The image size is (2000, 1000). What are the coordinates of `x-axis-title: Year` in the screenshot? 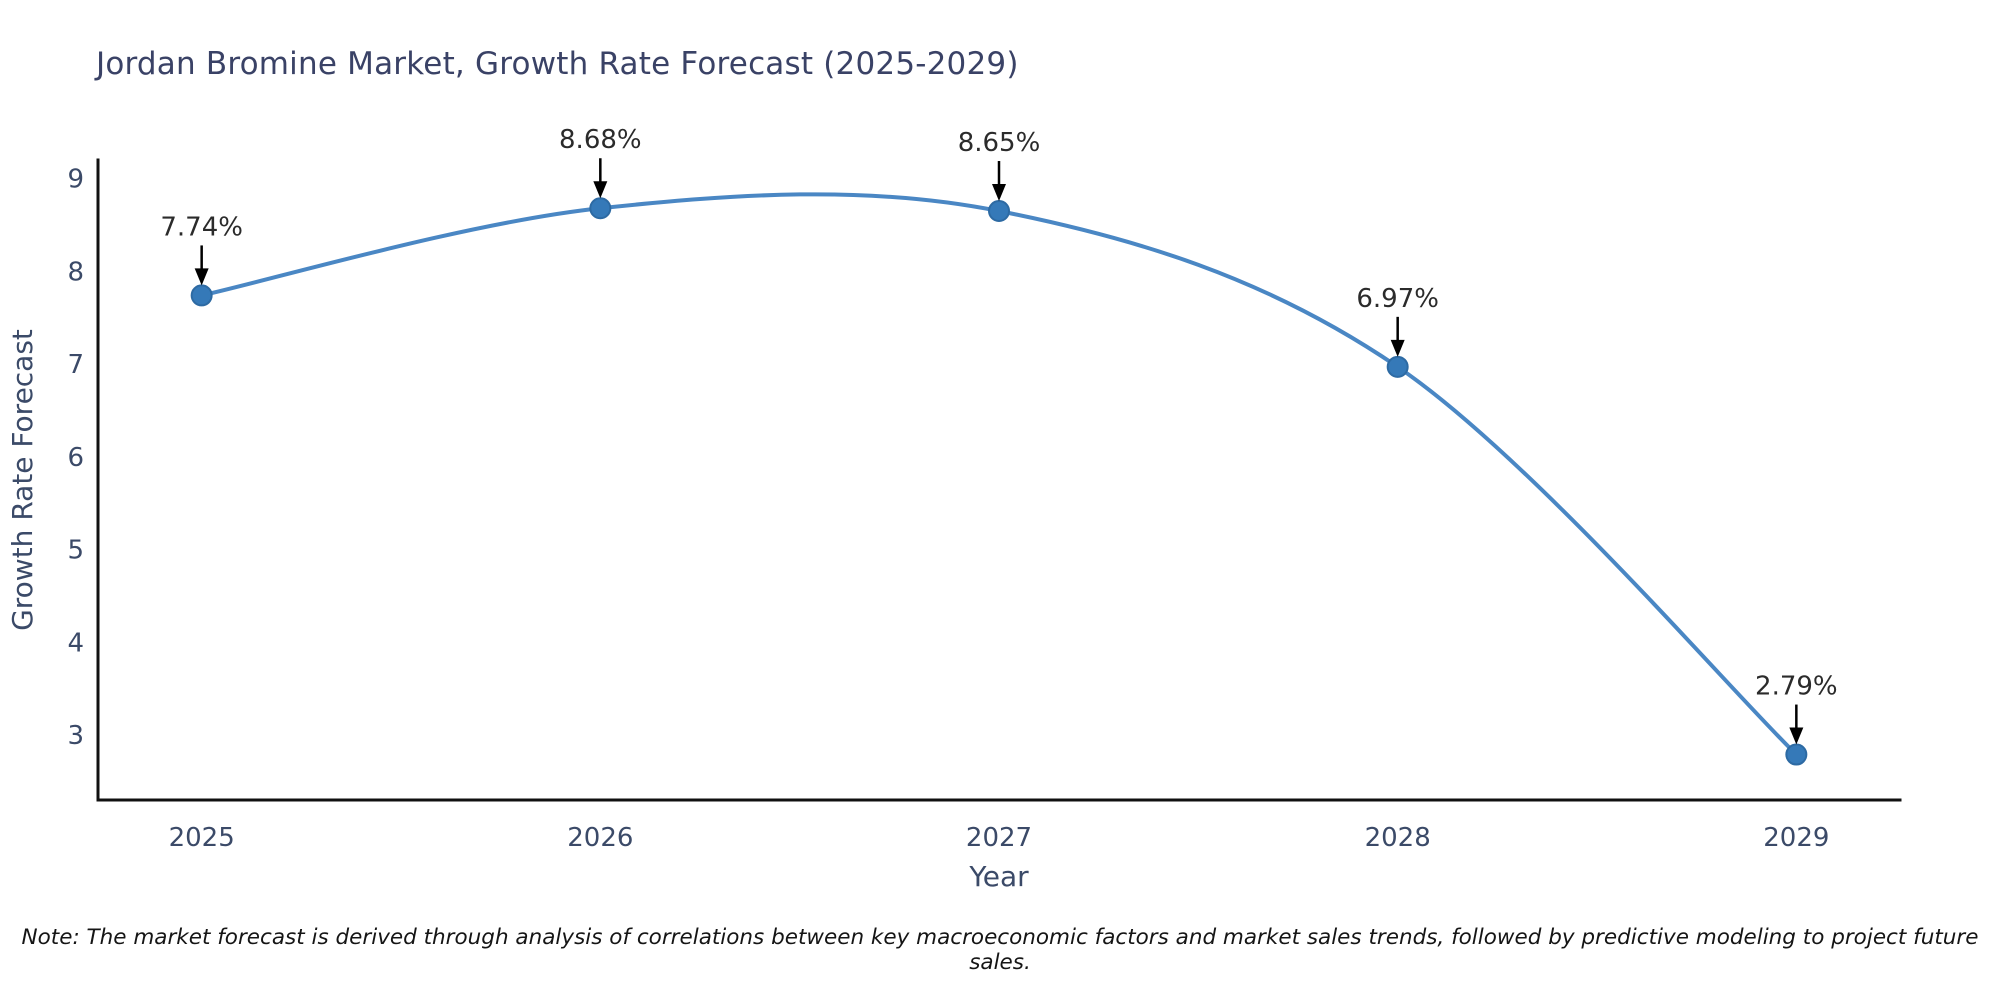 It's located at (998, 876).